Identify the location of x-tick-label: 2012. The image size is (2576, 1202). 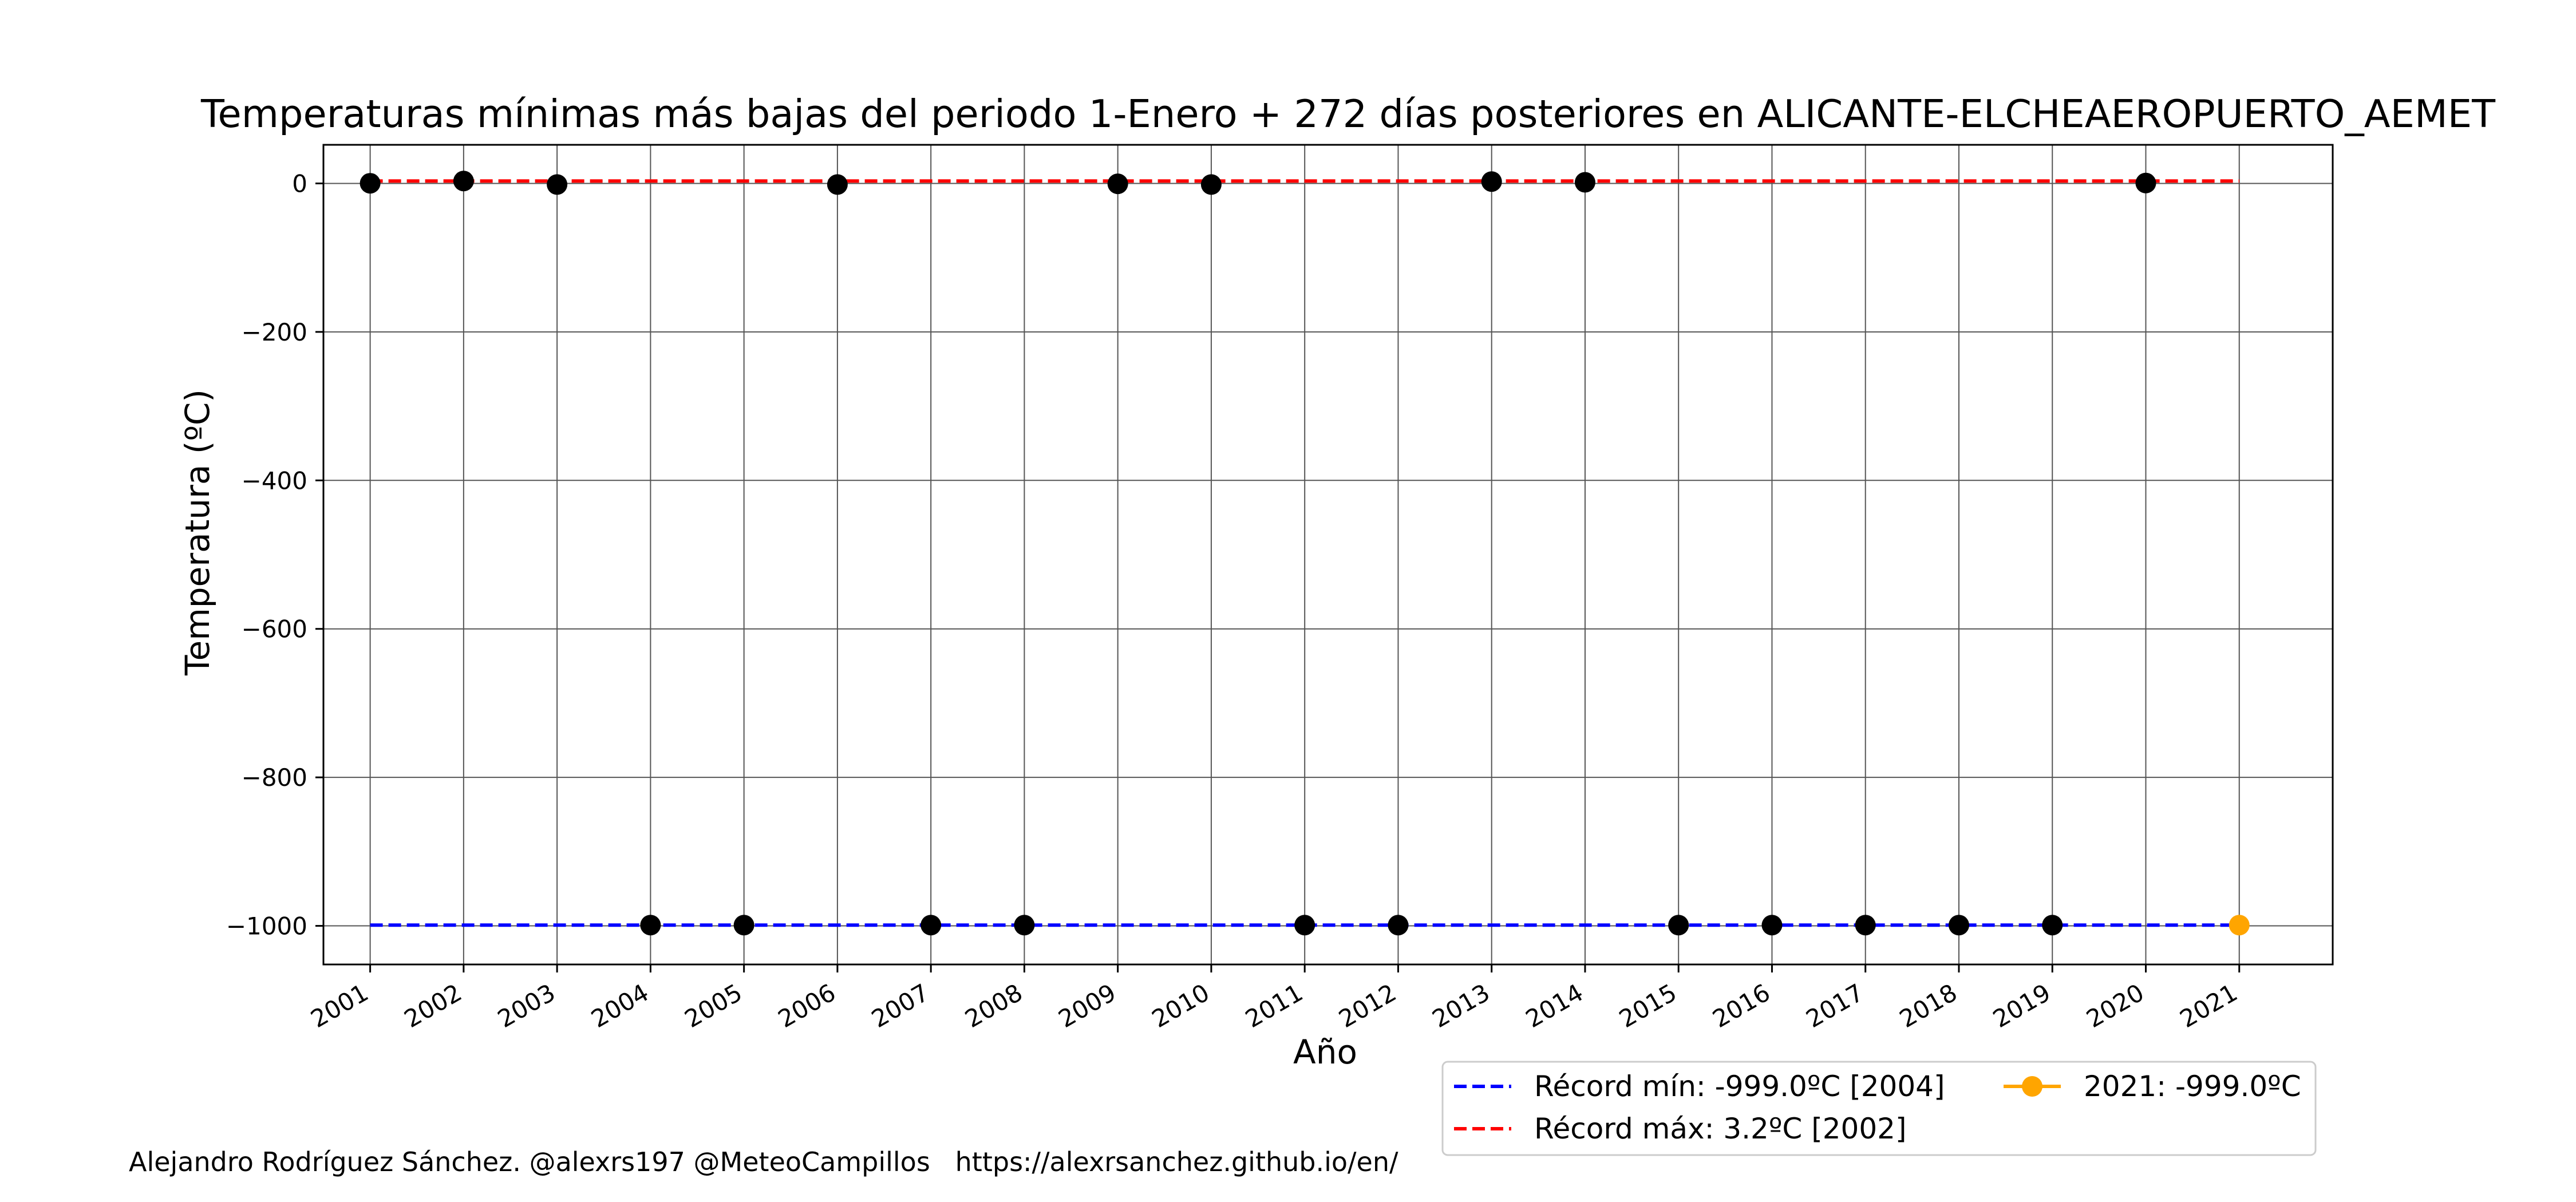
(1367, 1006).